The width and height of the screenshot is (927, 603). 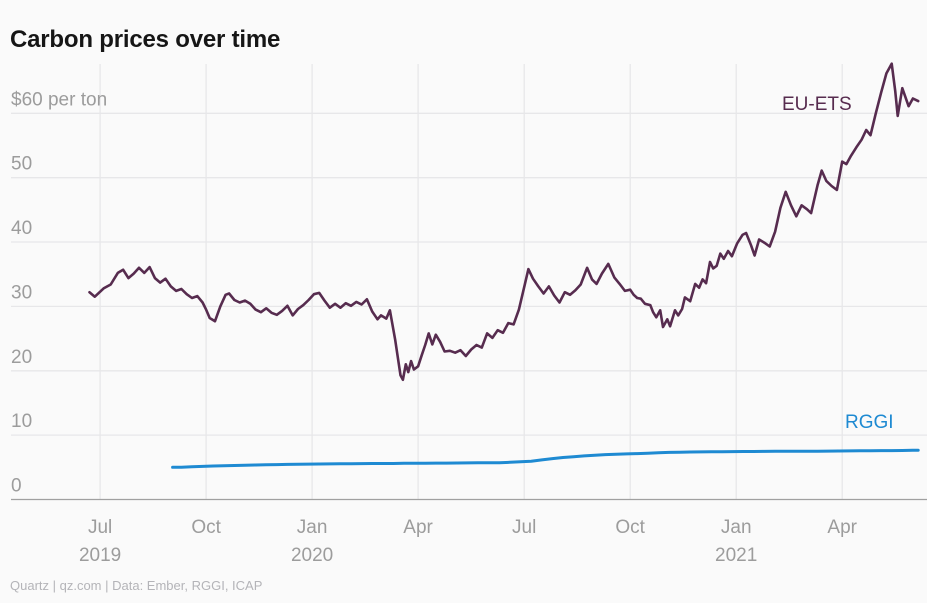 What do you see at coordinates (100, 555) in the screenshot?
I see `x-tick-year-label: 2019` at bounding box center [100, 555].